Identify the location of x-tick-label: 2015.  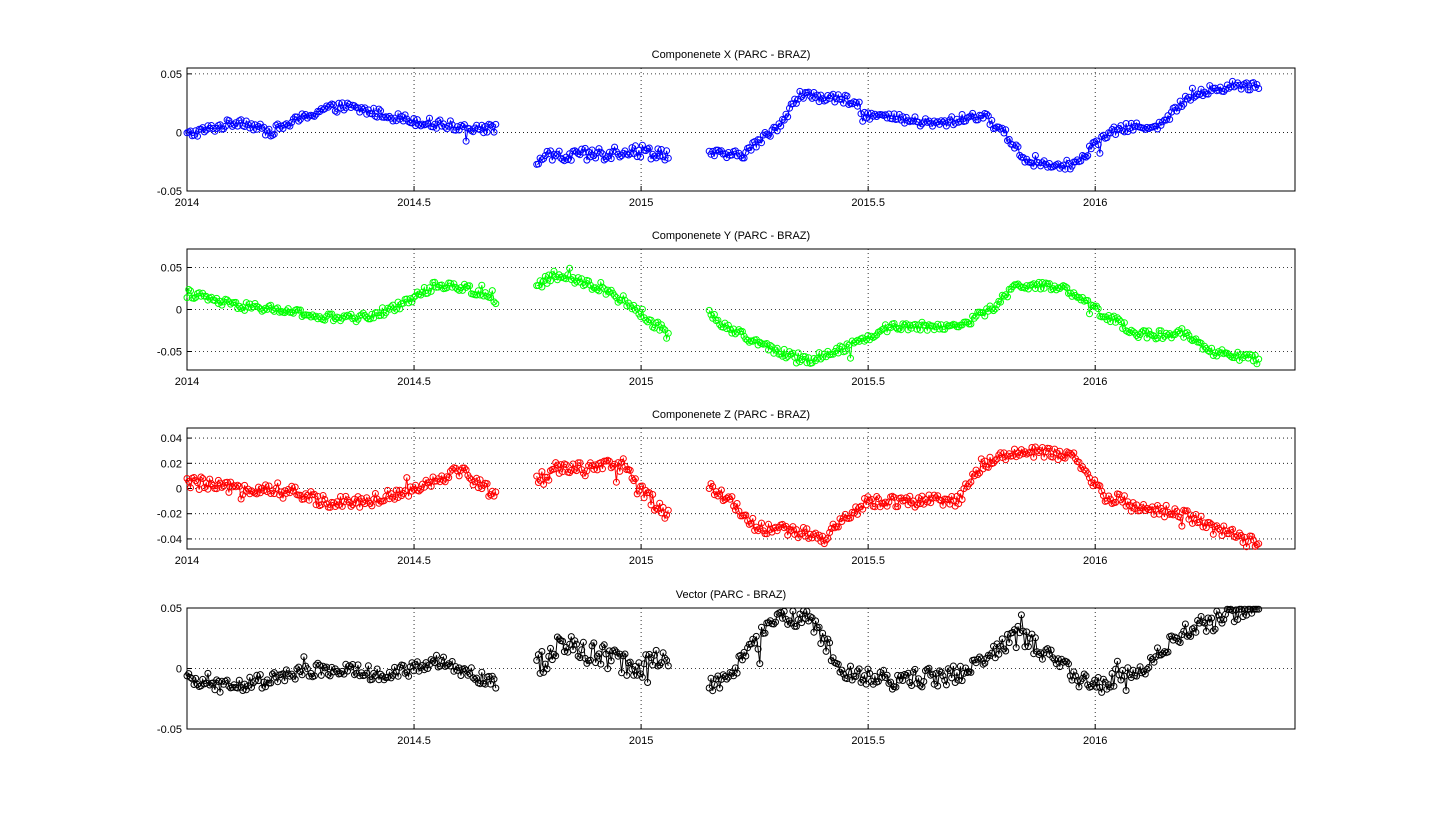
(641, 203).